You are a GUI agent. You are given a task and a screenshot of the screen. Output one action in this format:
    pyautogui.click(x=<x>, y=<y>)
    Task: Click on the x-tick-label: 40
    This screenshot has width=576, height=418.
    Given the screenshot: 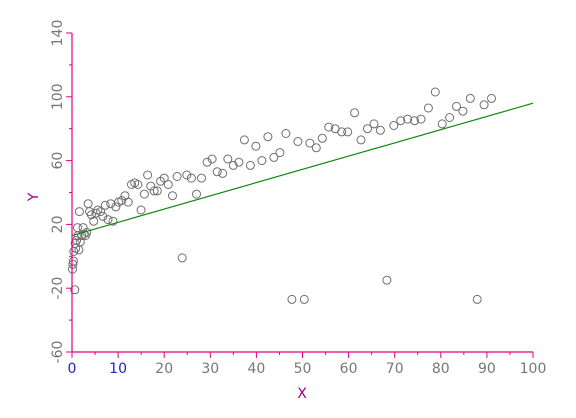 What is the action you would take?
    pyautogui.click(x=256, y=369)
    